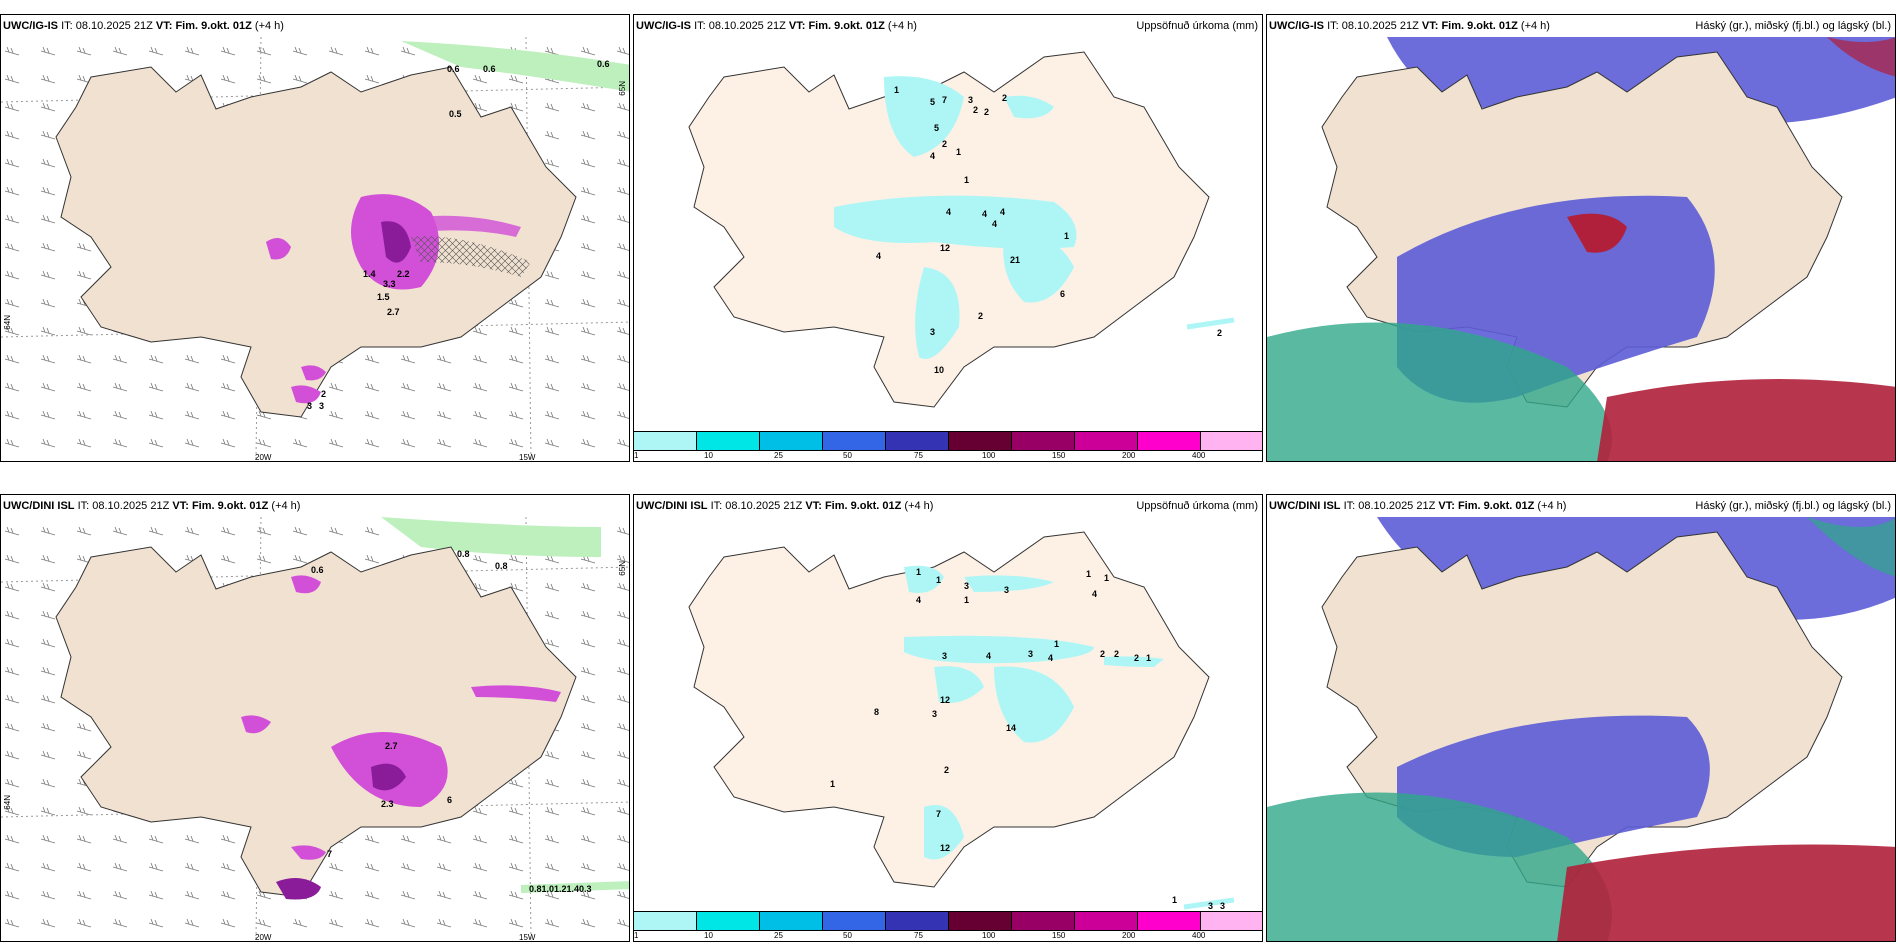 The width and height of the screenshot is (1900, 950). I want to click on precip-value: 8, so click(876, 712).